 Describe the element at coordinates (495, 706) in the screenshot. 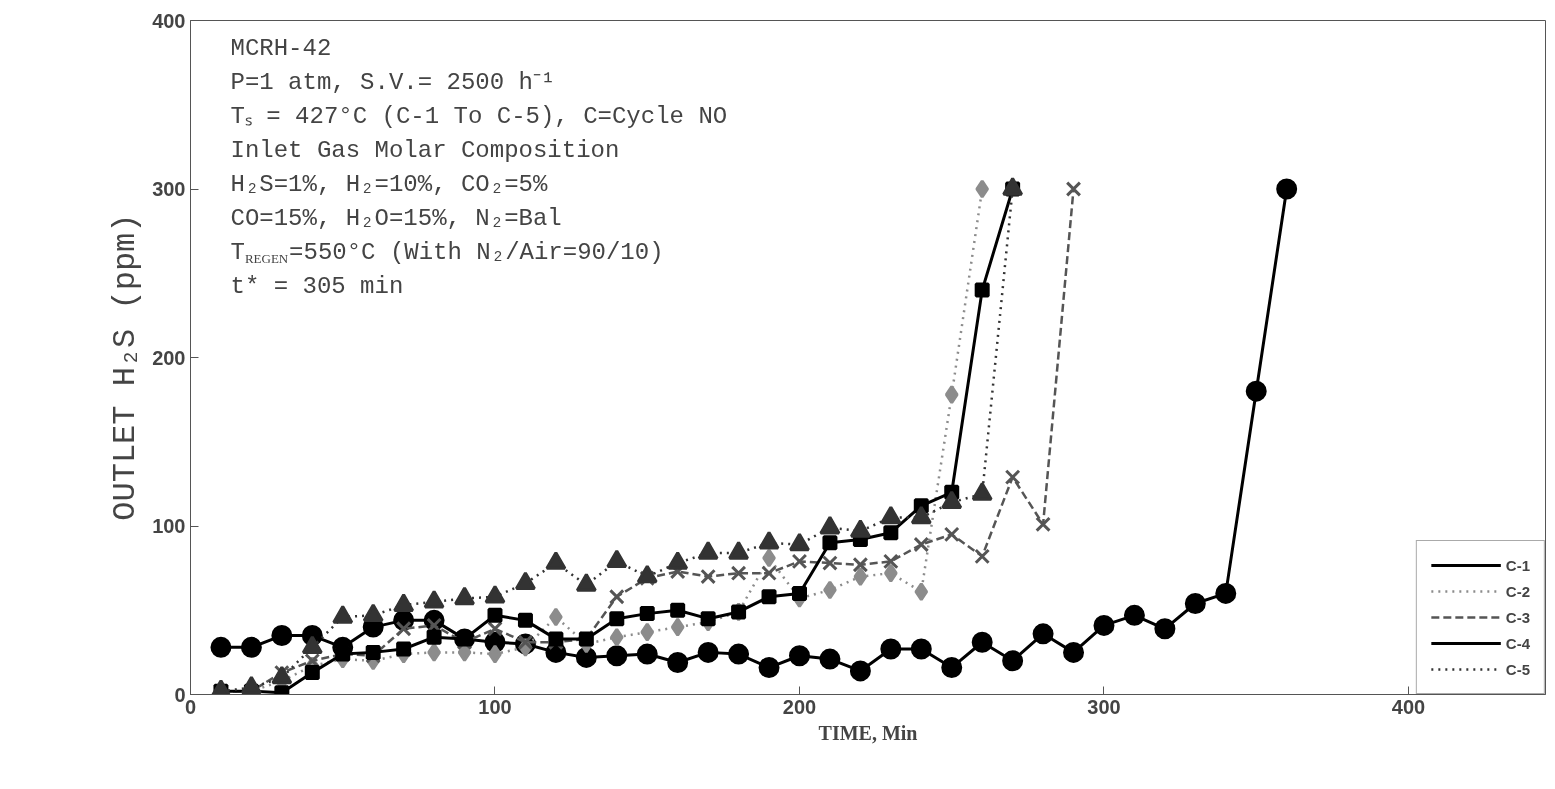

I see `x-tick-label: 100` at that location.